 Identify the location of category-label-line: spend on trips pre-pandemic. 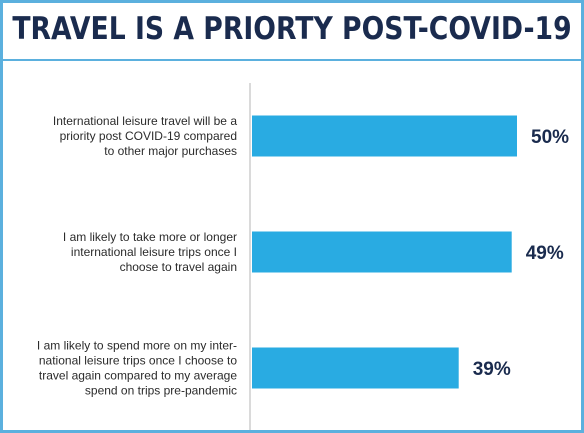
(161, 391).